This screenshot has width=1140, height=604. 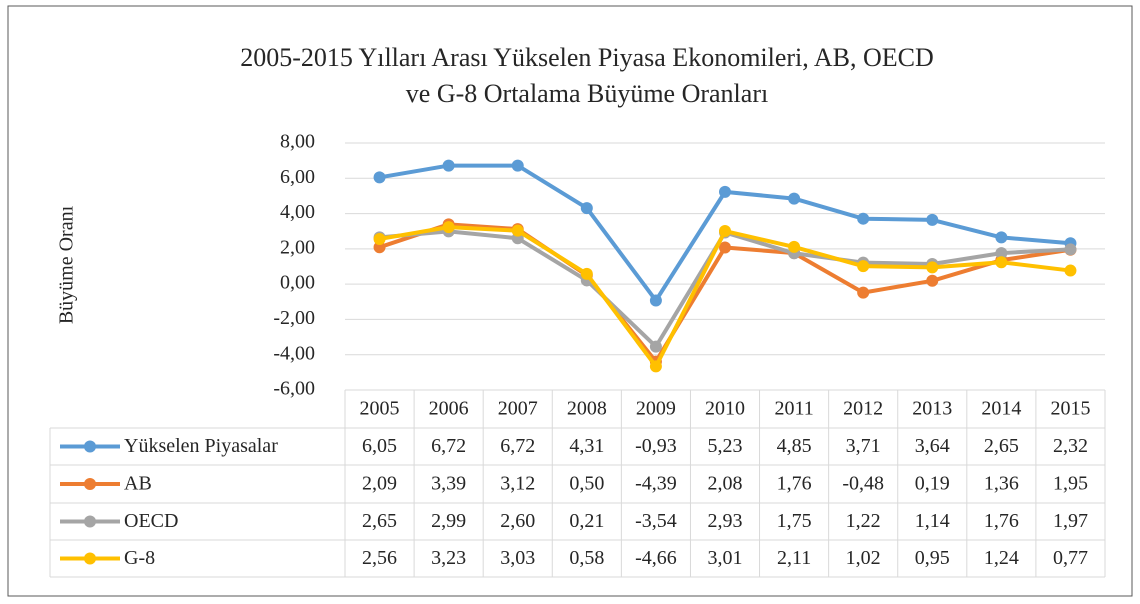 I want to click on table-value: 2,32, so click(x=1070, y=446).